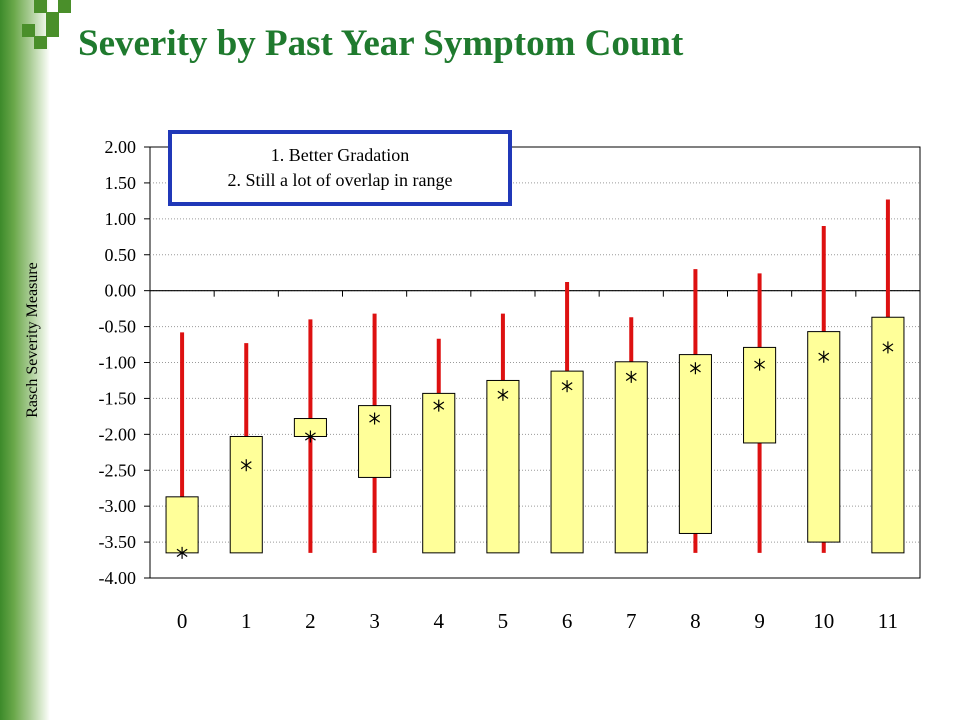  I want to click on y-tick-label: -3.50, so click(118, 542).